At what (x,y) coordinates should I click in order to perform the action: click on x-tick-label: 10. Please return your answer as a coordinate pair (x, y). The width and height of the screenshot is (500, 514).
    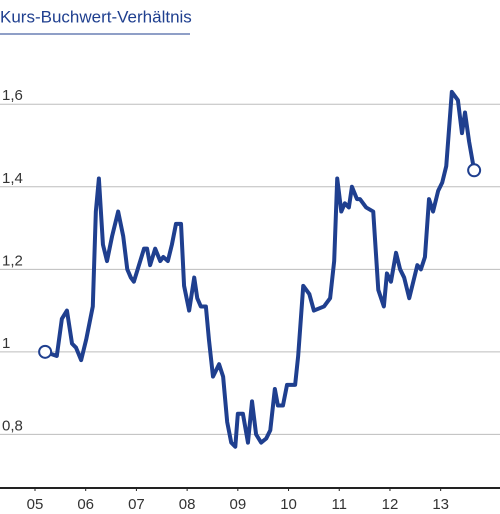
    Looking at the image, I should click on (288, 504).